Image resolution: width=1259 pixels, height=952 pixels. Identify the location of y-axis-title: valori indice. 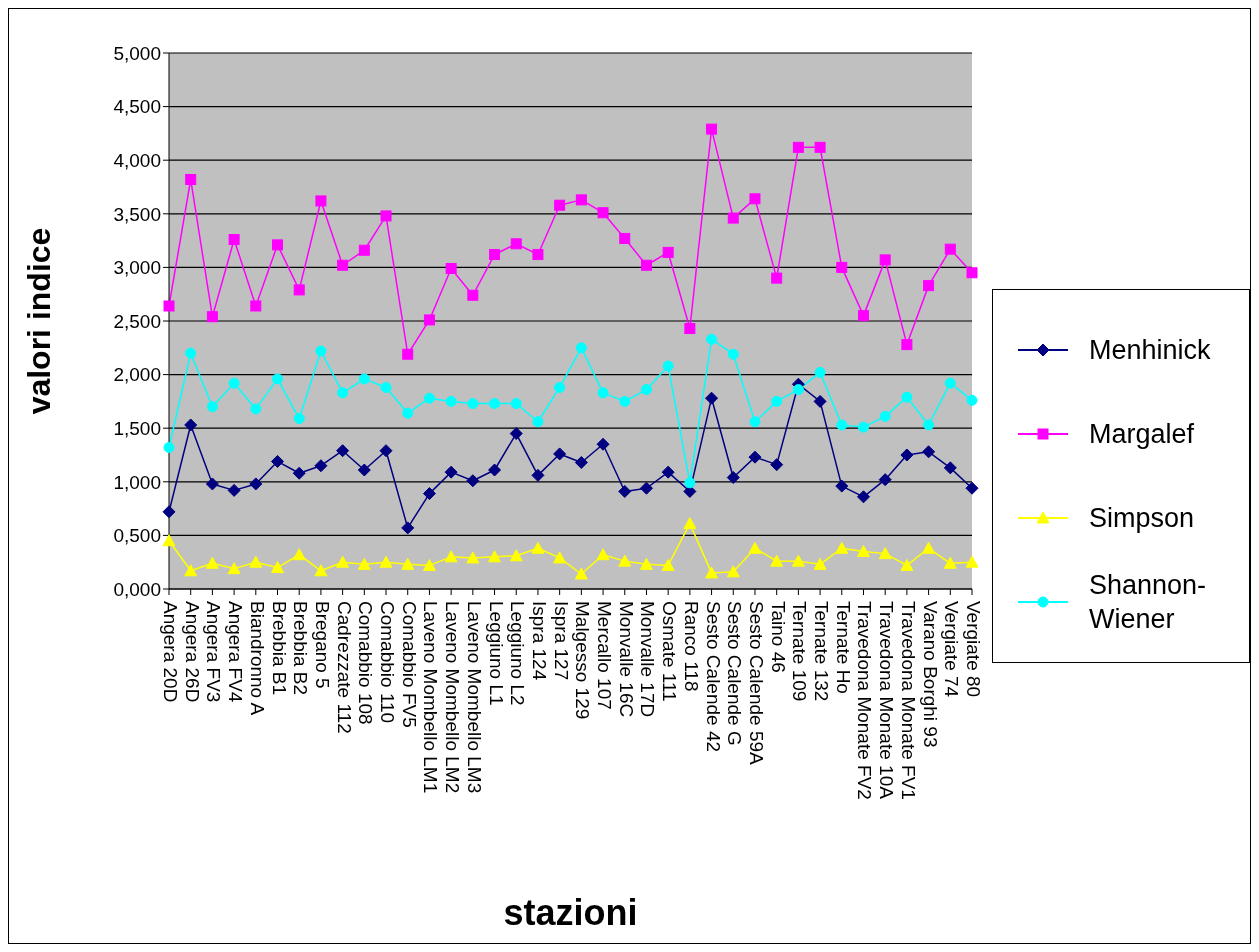
(39, 321).